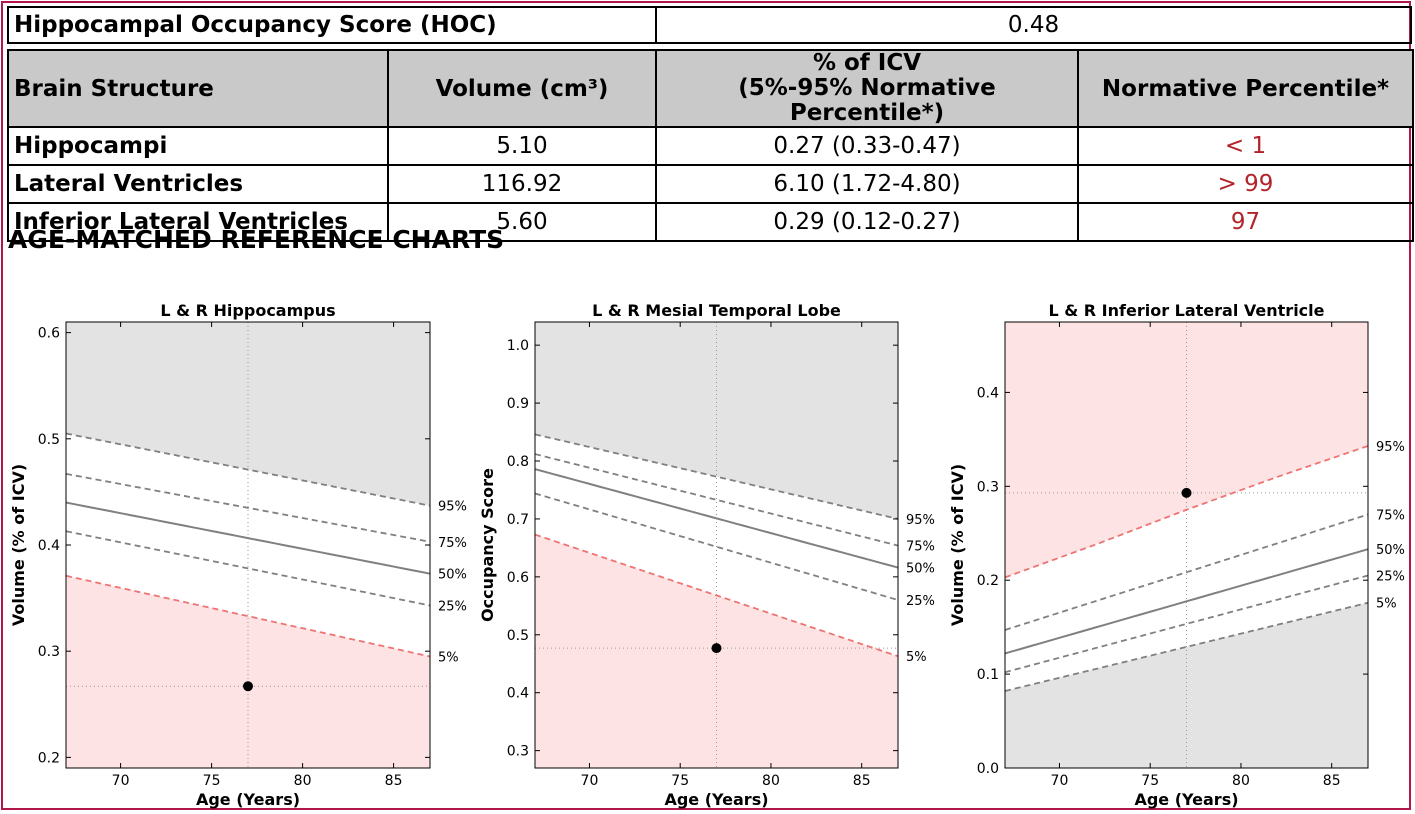 This screenshot has height=814, width=1415. I want to click on hoc-table: Hippocampal Occupancy Score (HOC) 0.48, so click(709, 25).